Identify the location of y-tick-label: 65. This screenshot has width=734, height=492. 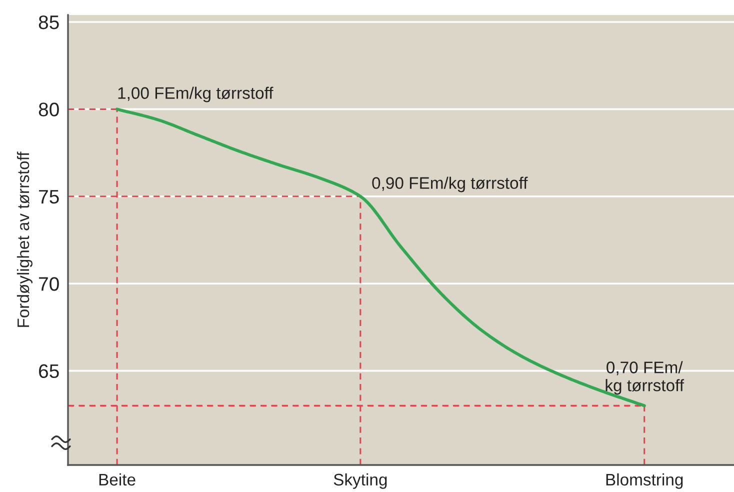
(49, 371).